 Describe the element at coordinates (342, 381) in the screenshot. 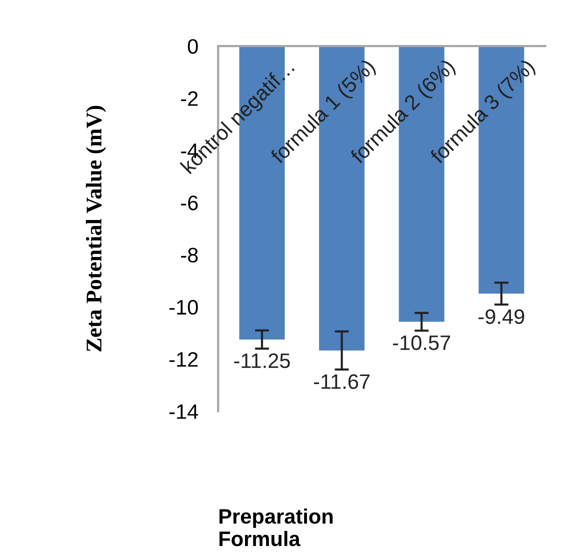

I see `data-label: -11.67` at that location.